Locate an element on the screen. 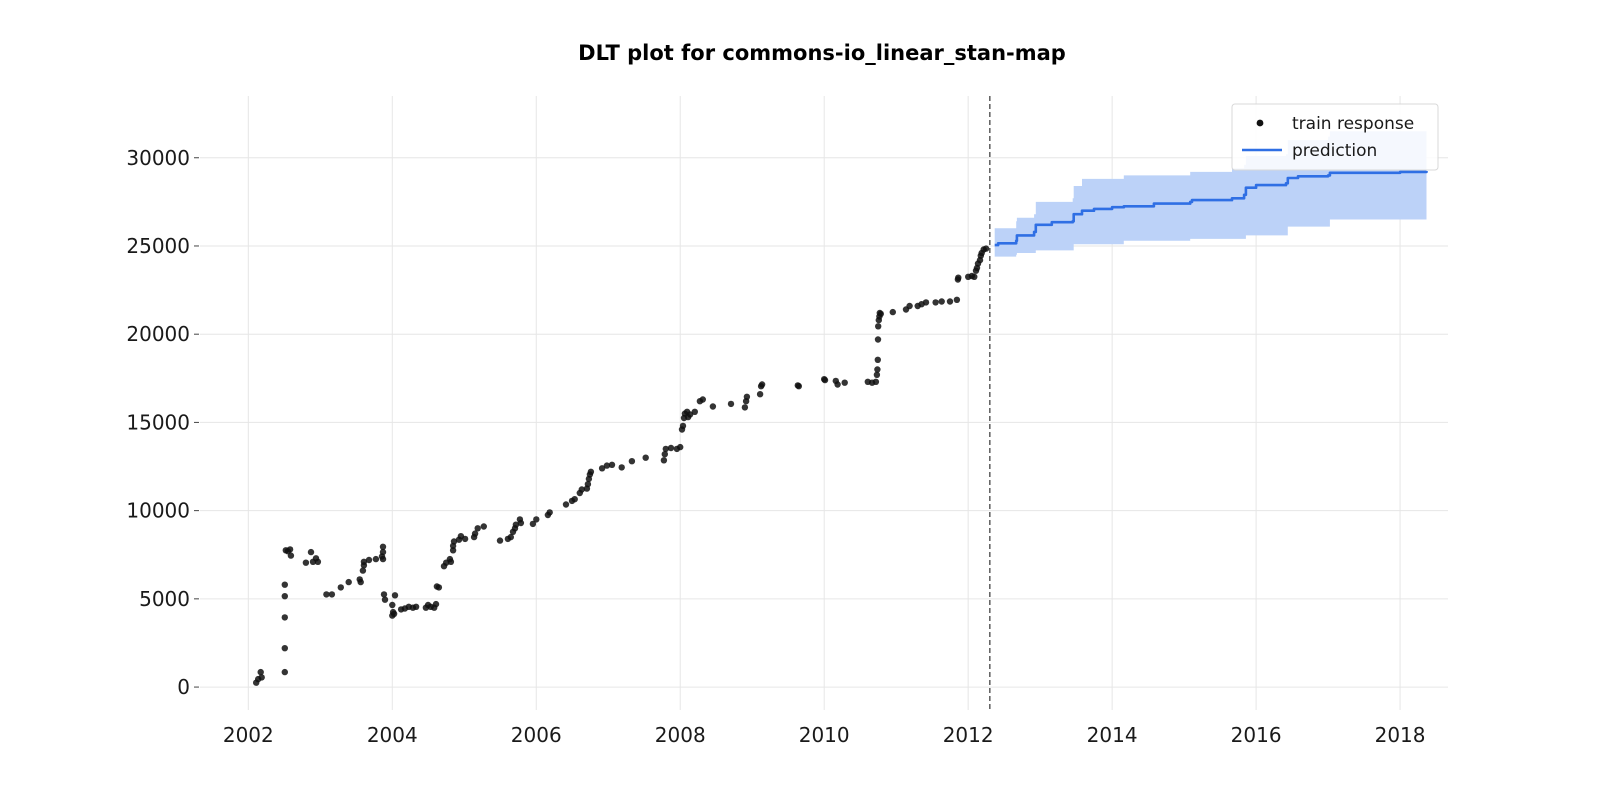 The image size is (1600, 800). y-tick-label: 15000 is located at coordinates (158, 422).